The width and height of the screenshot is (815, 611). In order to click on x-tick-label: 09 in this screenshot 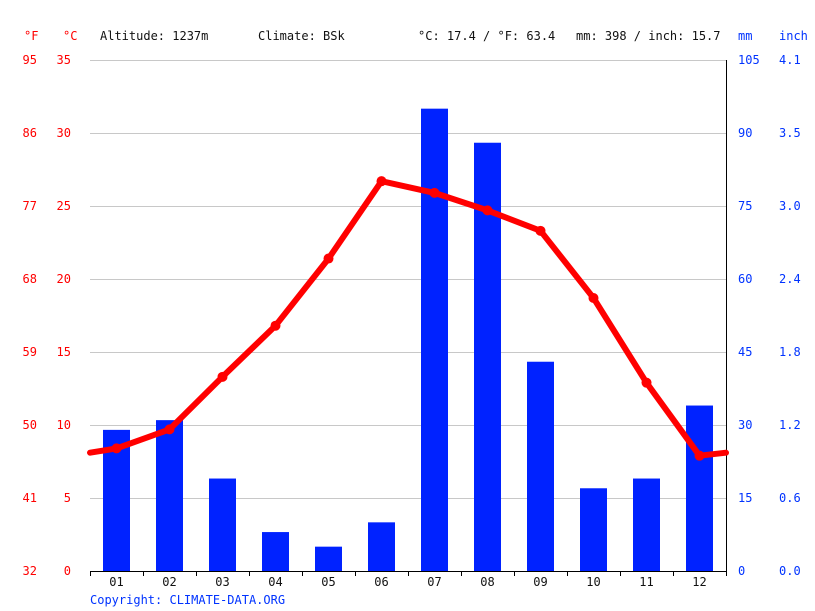, I will do `click(540, 582)`.